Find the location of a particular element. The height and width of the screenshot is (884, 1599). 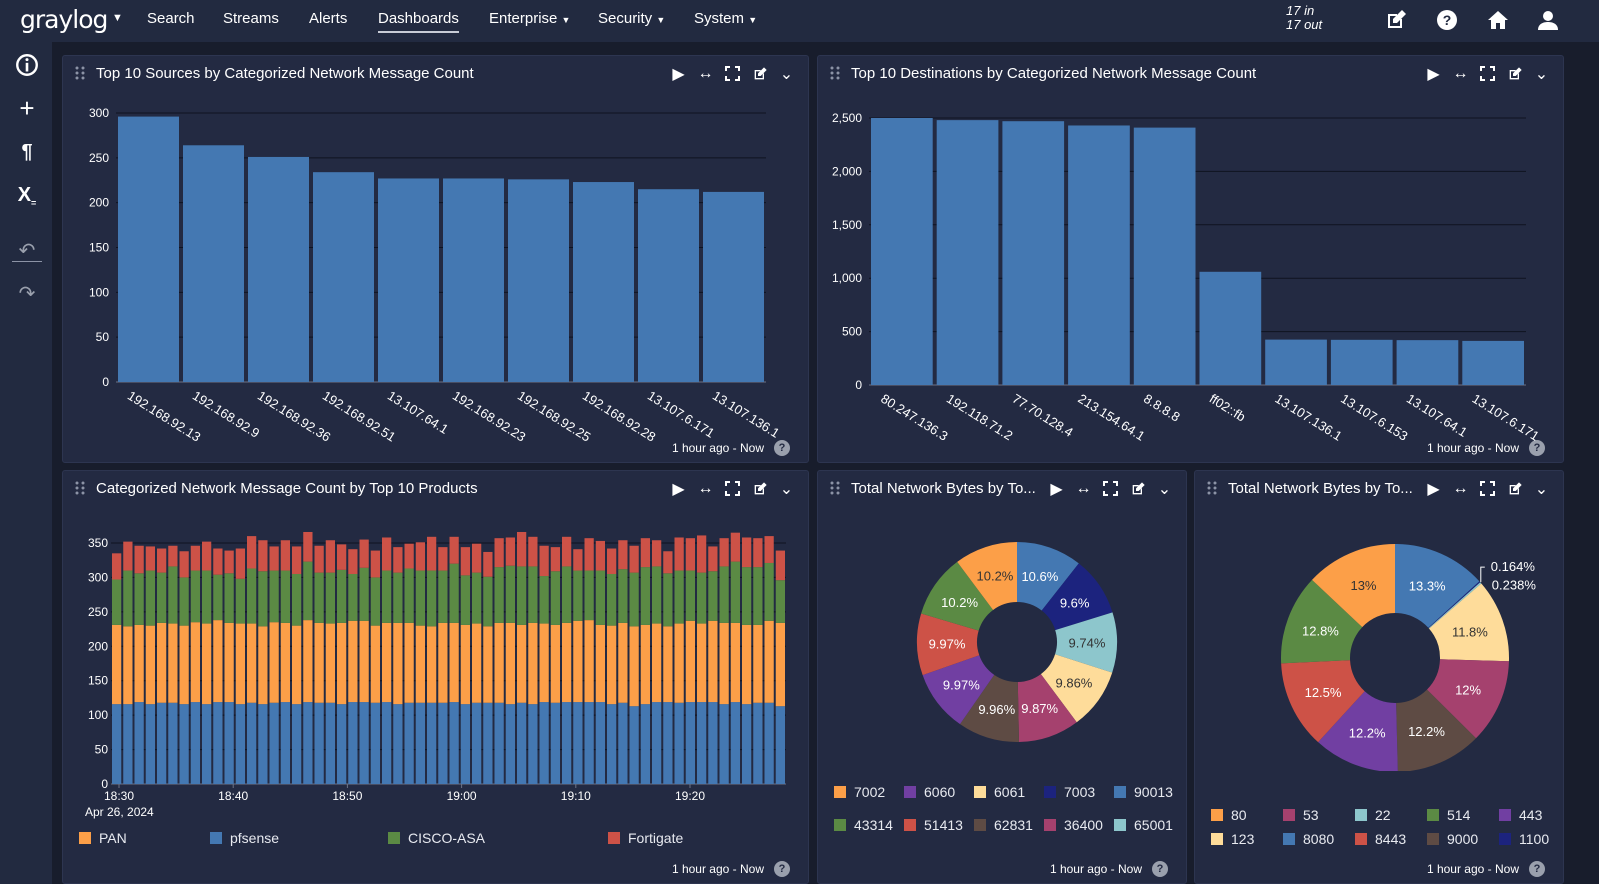

legend-item: 7003 is located at coordinates (1069, 792).